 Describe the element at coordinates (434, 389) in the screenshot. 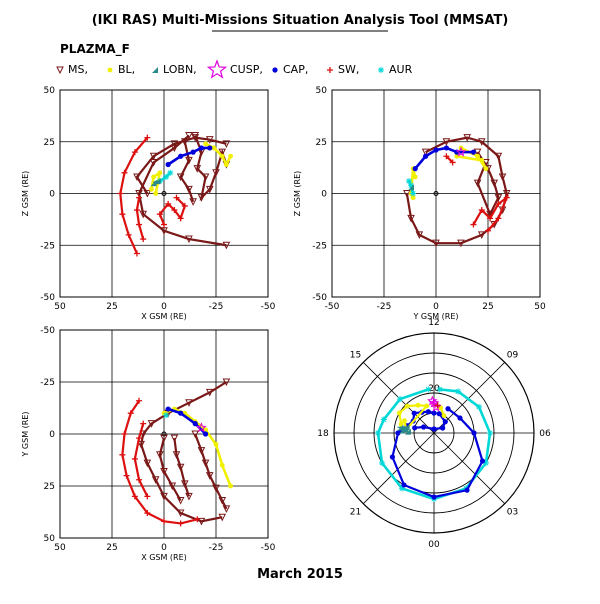

I see `ring-label: 20` at that location.